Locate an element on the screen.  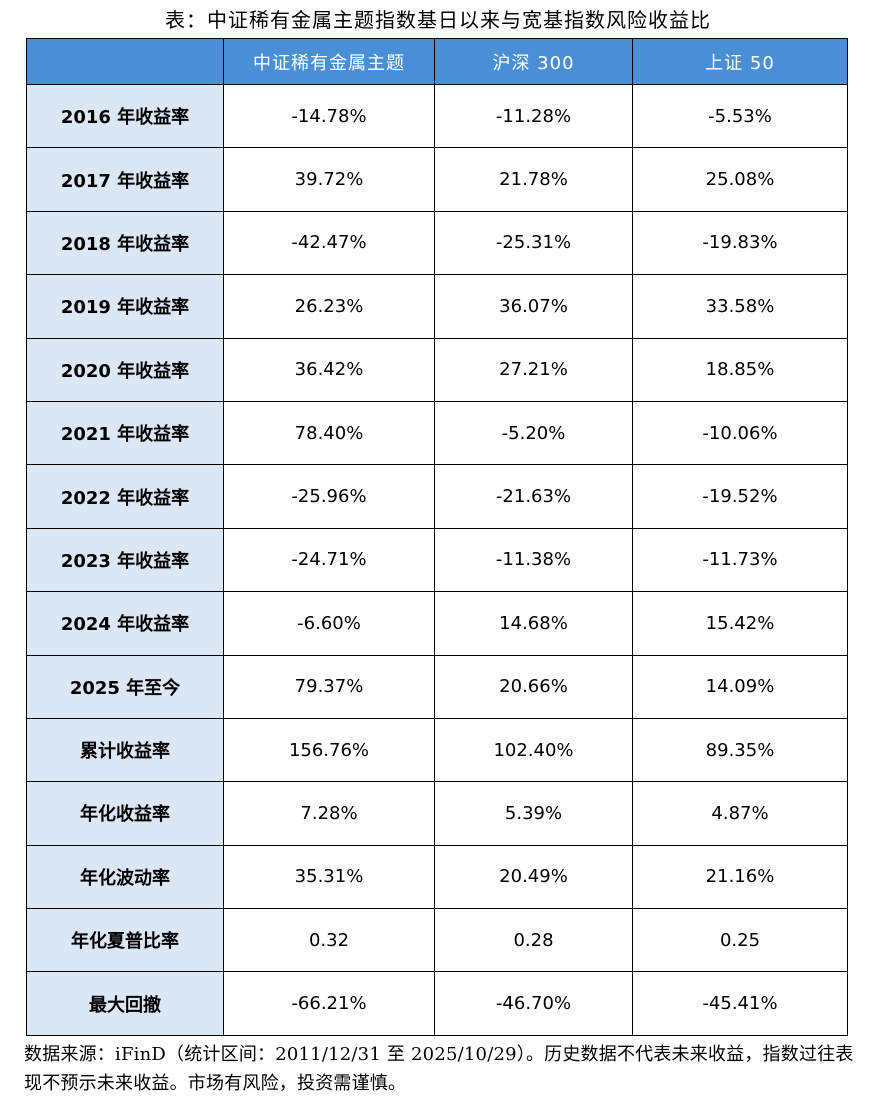
table-cell: 4.87% is located at coordinates (740, 813).